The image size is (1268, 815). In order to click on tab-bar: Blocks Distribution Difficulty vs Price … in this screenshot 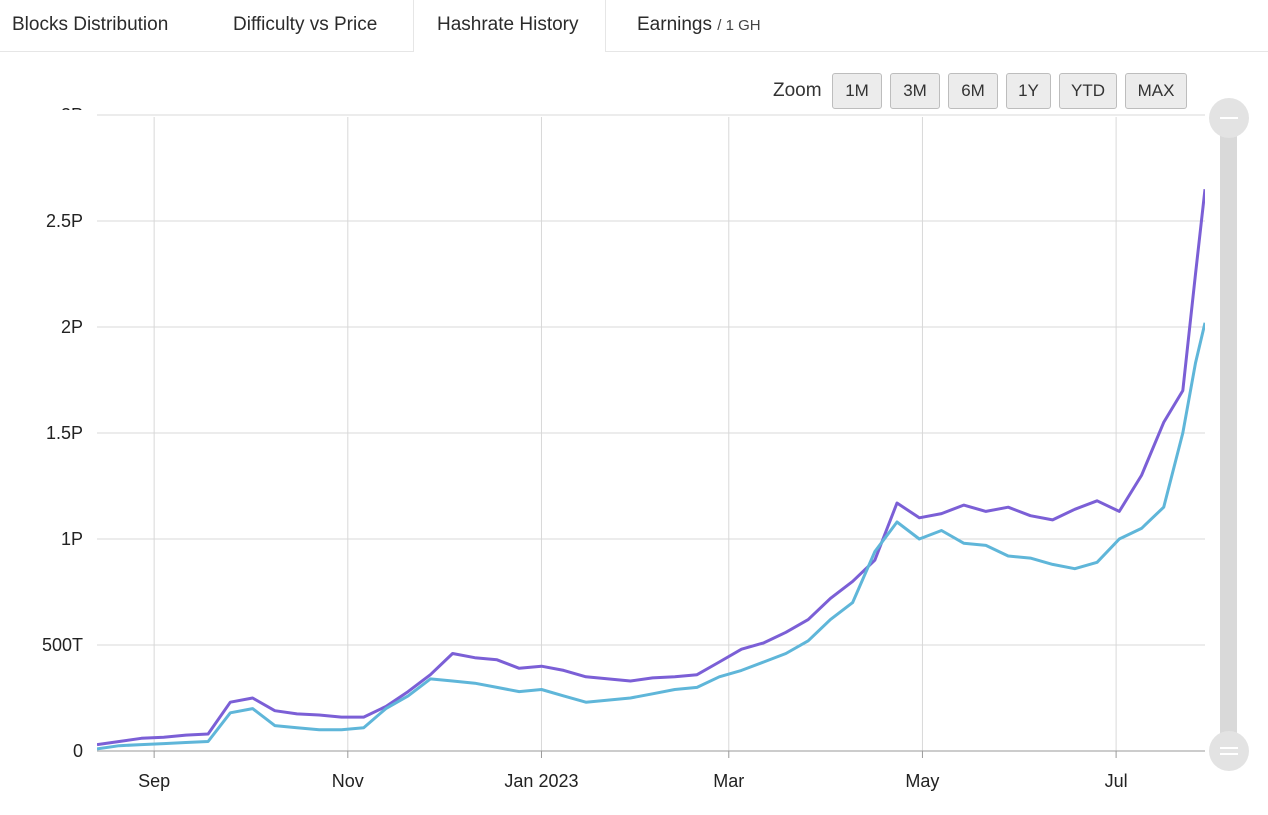, I will do `click(634, 26)`.